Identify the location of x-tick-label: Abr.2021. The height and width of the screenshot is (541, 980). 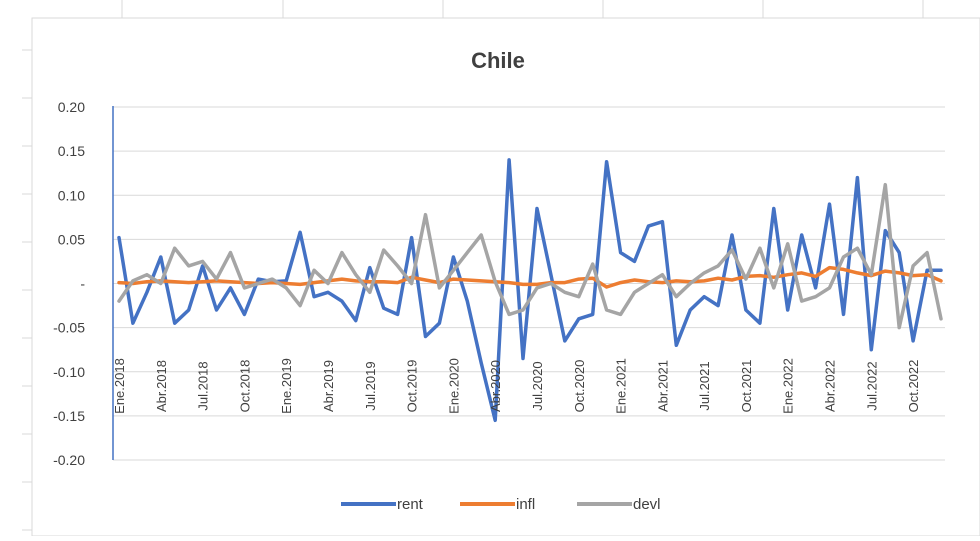
(662, 386).